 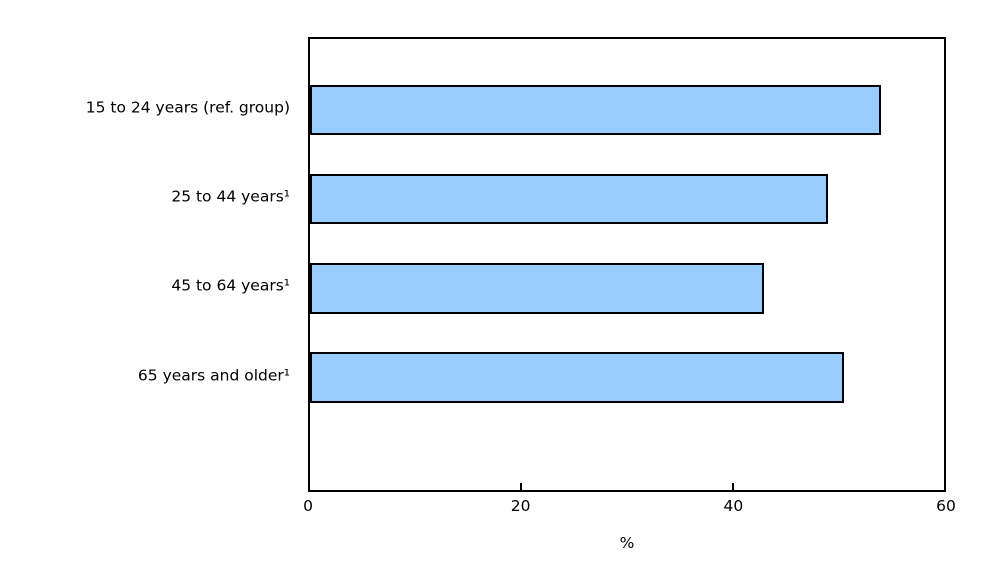 What do you see at coordinates (213, 374) in the screenshot?
I see `category-label-4: 65 years and older¹` at bounding box center [213, 374].